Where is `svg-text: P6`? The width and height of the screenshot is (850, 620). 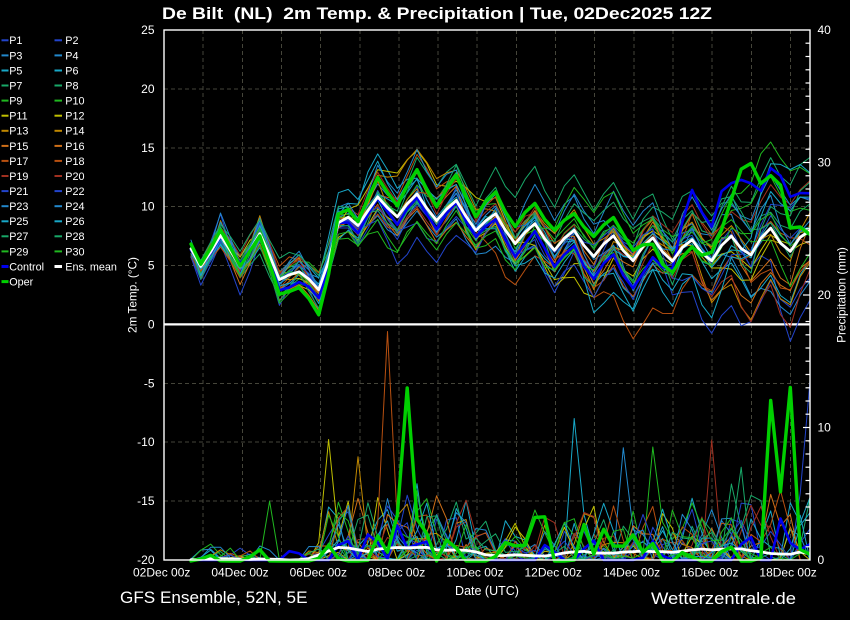 svg-text: P6 is located at coordinates (71, 71).